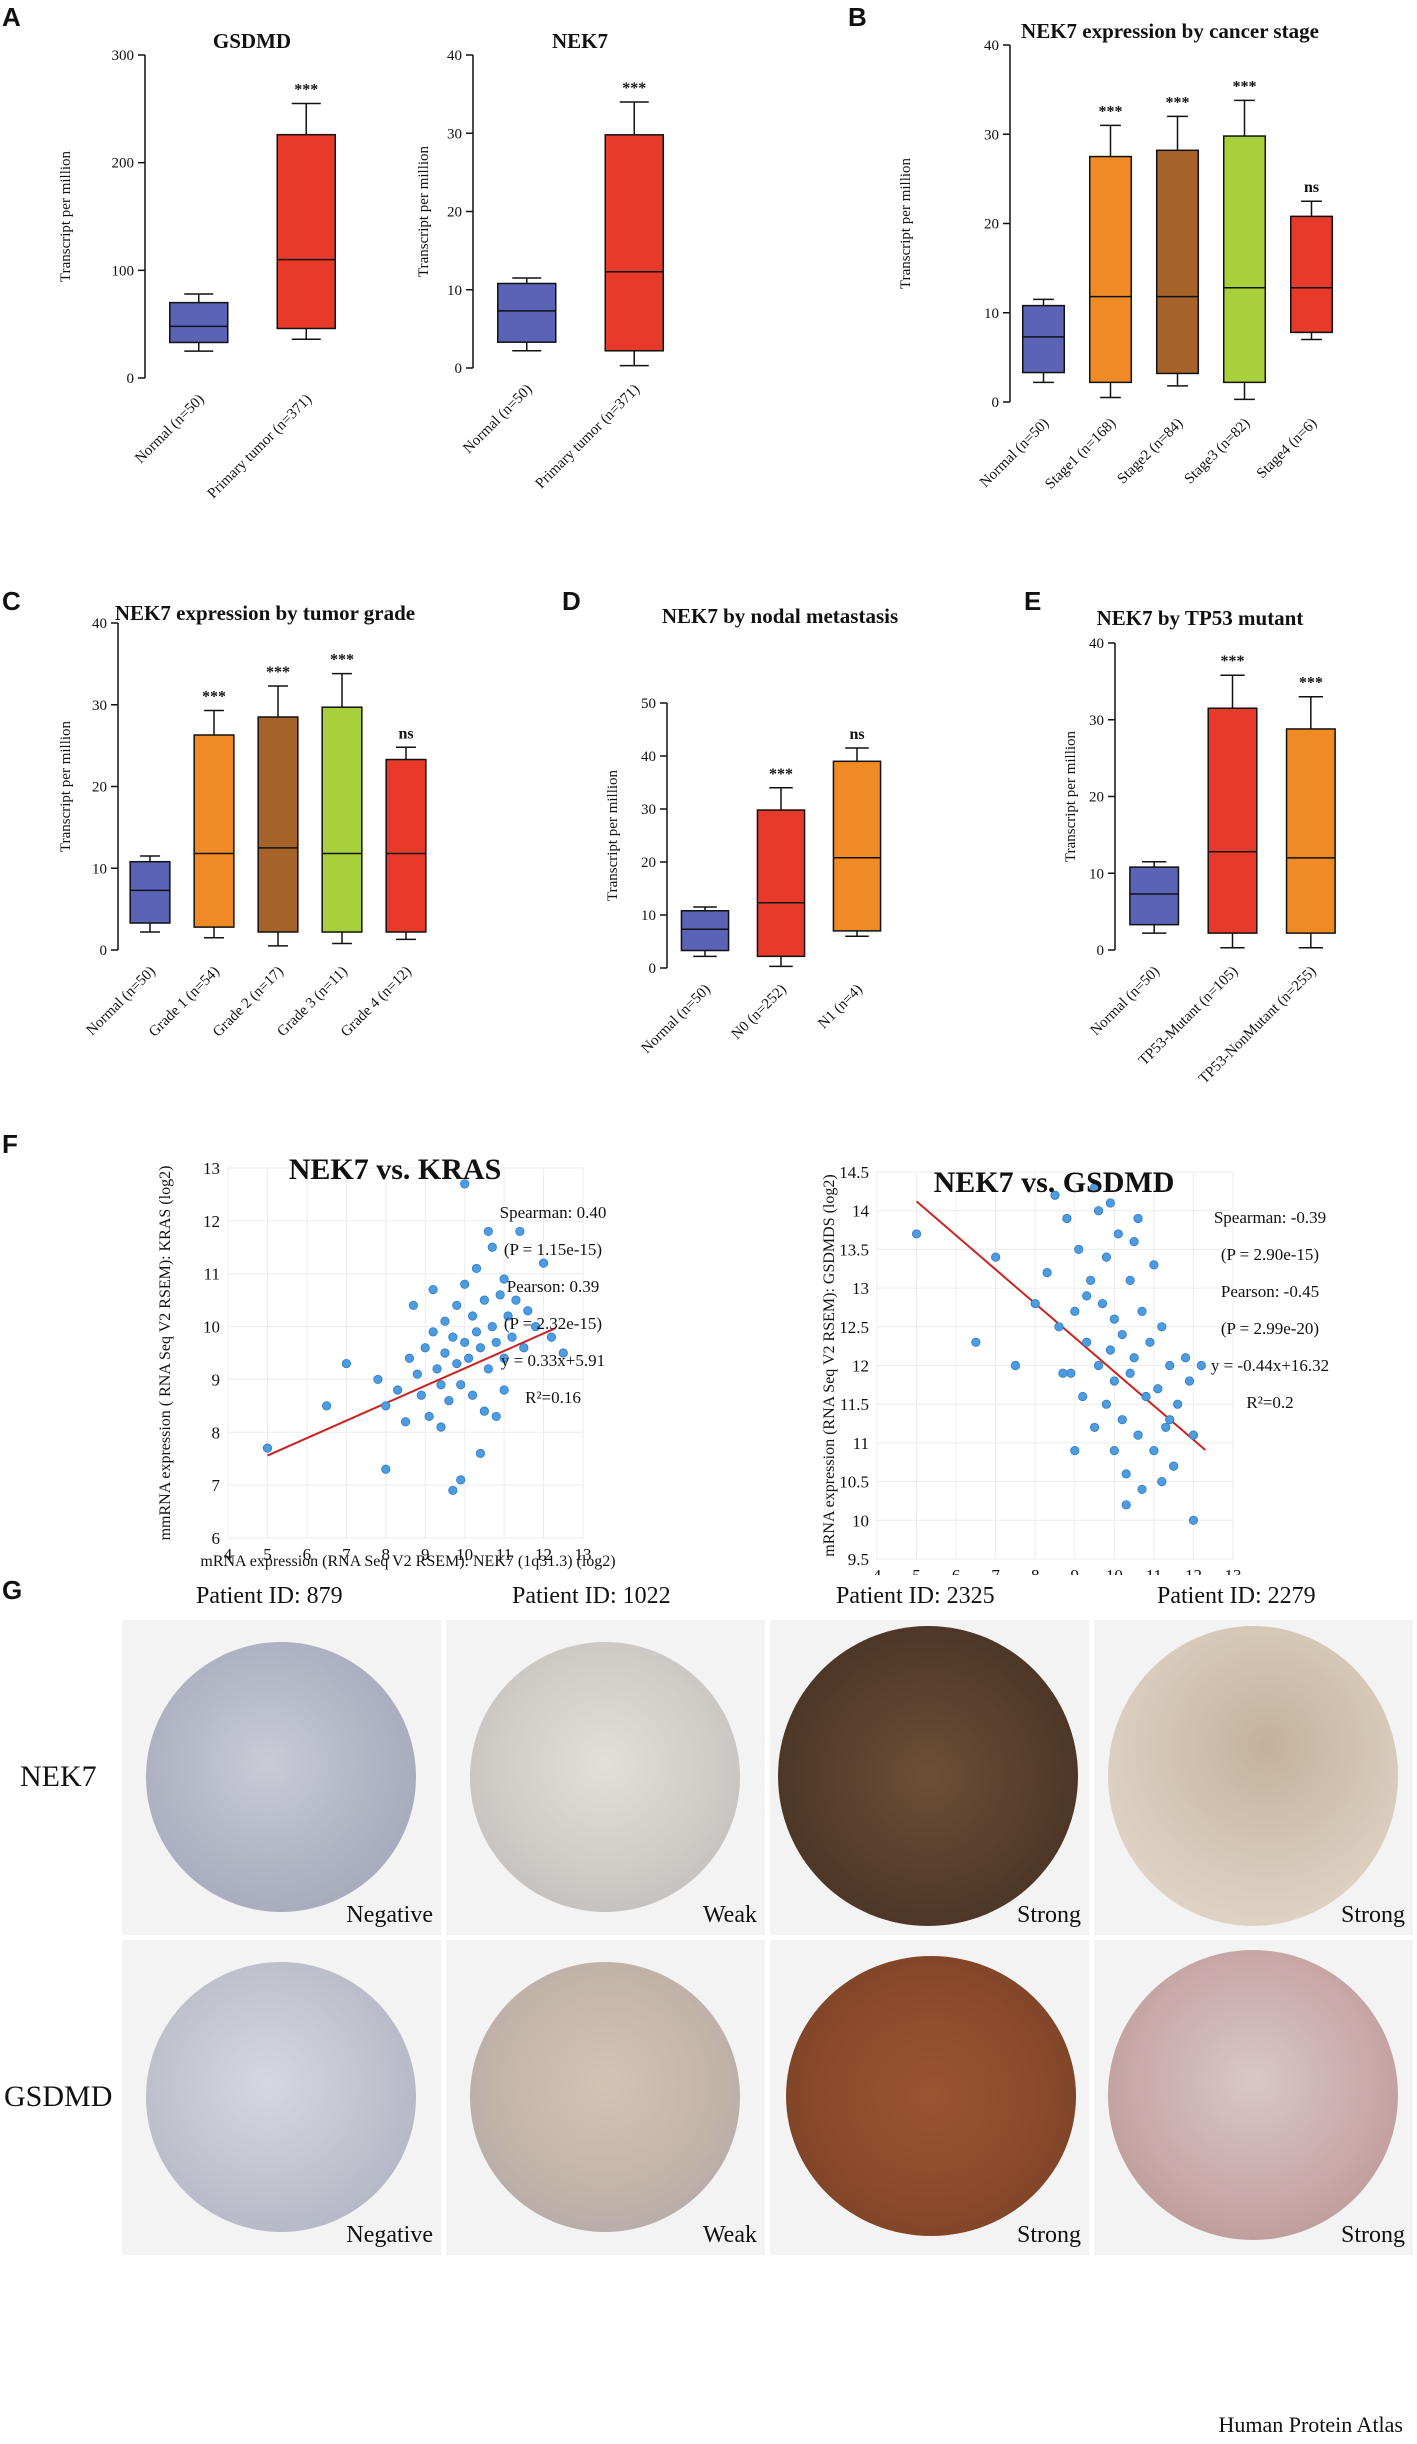  What do you see at coordinates (1200, 618) in the screenshot?
I see `chart-title: NEK7 by TP53 mutant` at bounding box center [1200, 618].